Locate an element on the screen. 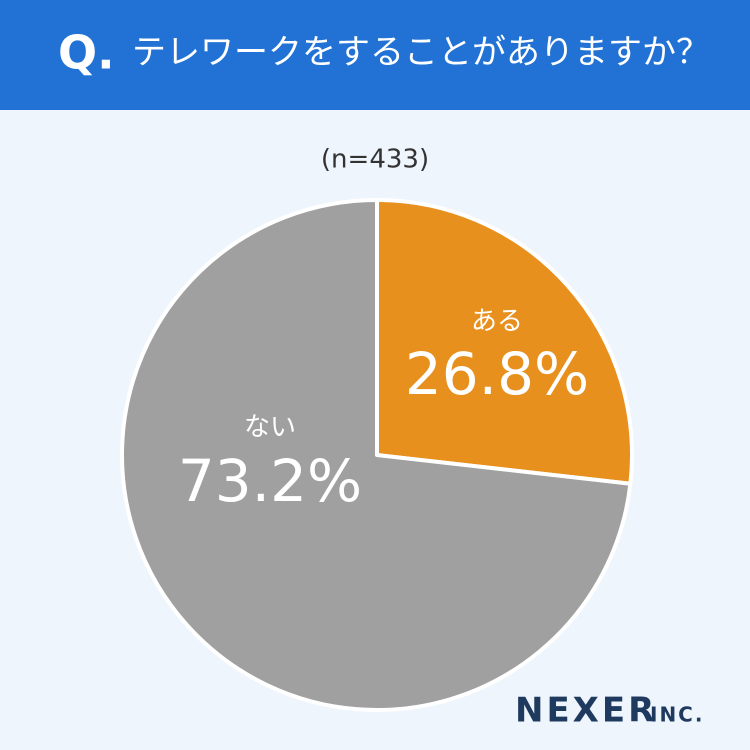 The height and width of the screenshot is (750, 750). logo-name: NEXER is located at coordinates (586, 711).